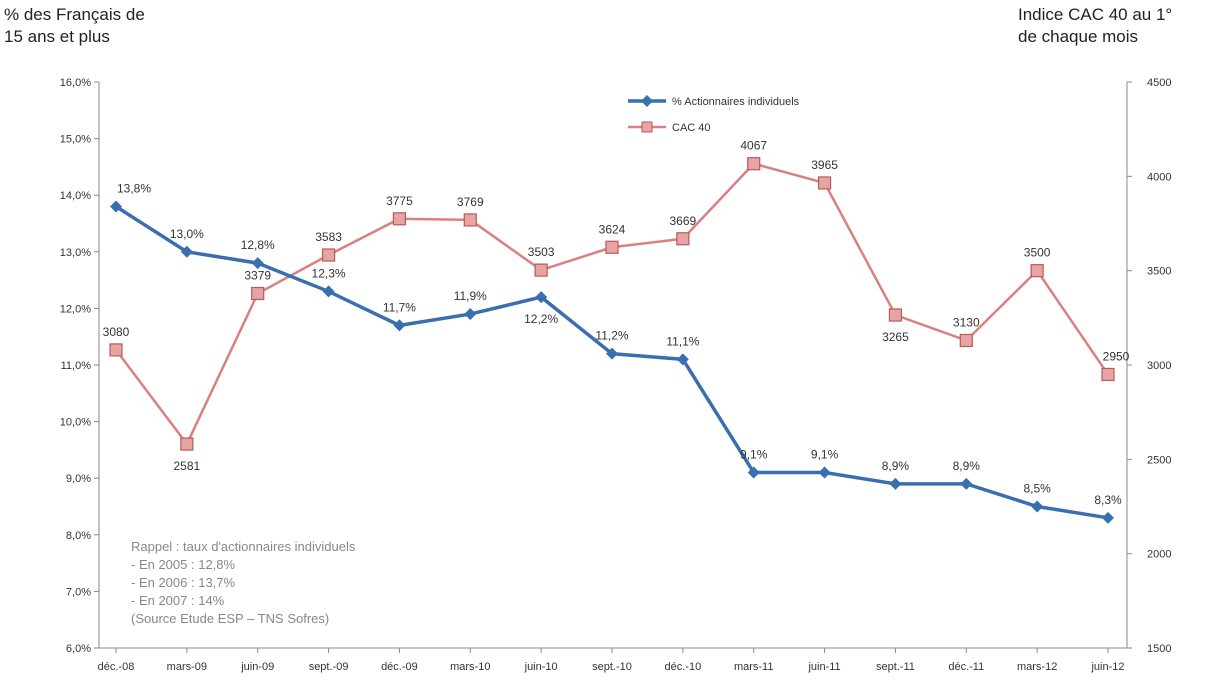 This screenshot has height=680, width=1213. Describe the element at coordinates (76, 366) in the screenshot. I see `left-tick-label: 11,0%` at that location.